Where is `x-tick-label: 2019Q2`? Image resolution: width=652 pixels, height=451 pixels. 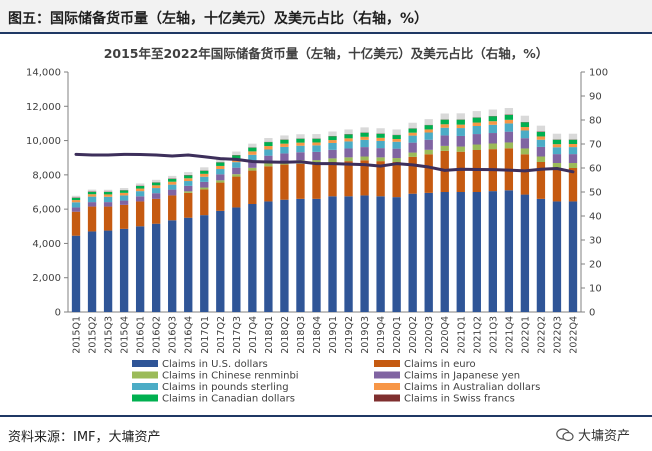
x-tick-label: 2019Q2 is located at coordinates (349, 335).